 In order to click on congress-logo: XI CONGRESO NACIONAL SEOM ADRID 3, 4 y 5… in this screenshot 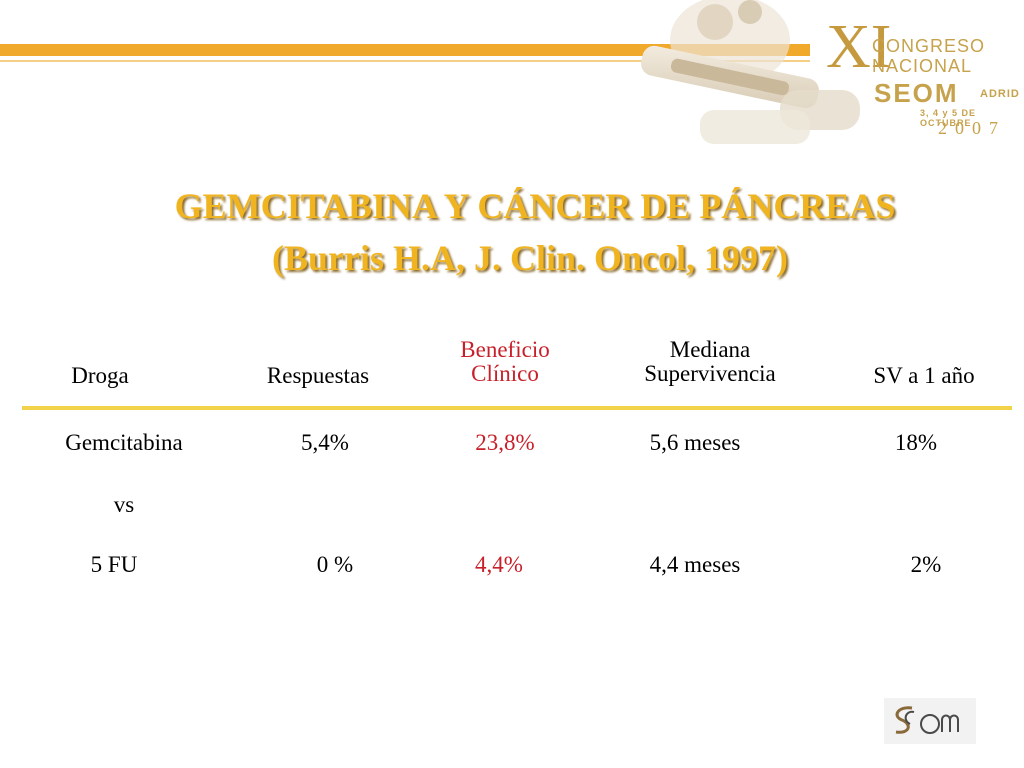, I will do `click(832, 75)`.